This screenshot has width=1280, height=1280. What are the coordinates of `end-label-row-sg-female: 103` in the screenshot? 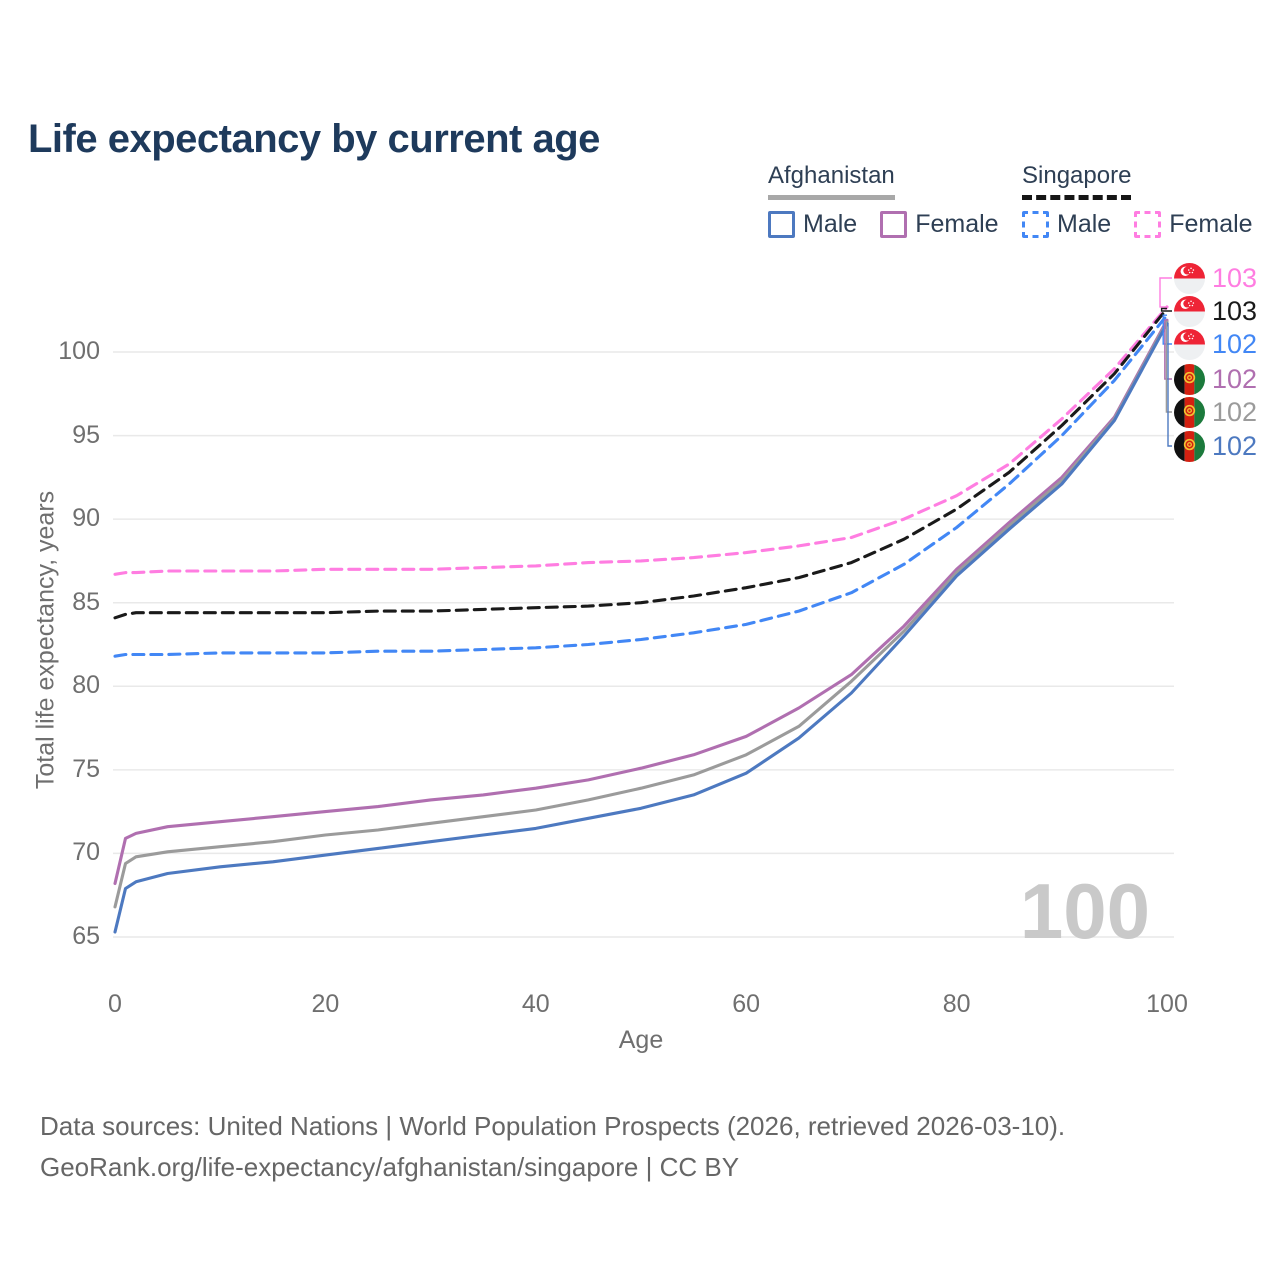 It's located at (1215, 278).